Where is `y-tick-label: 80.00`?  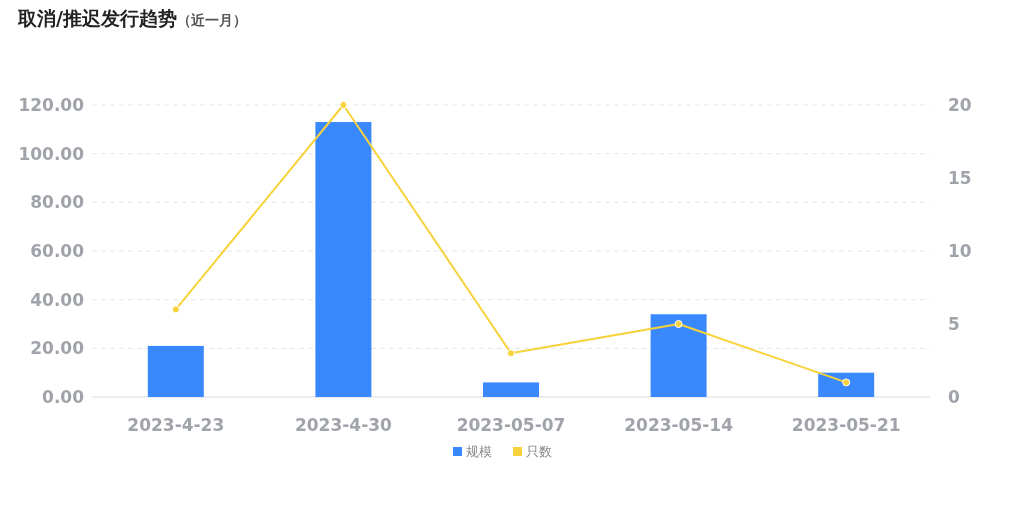 y-tick-label: 80.00 is located at coordinates (57, 202).